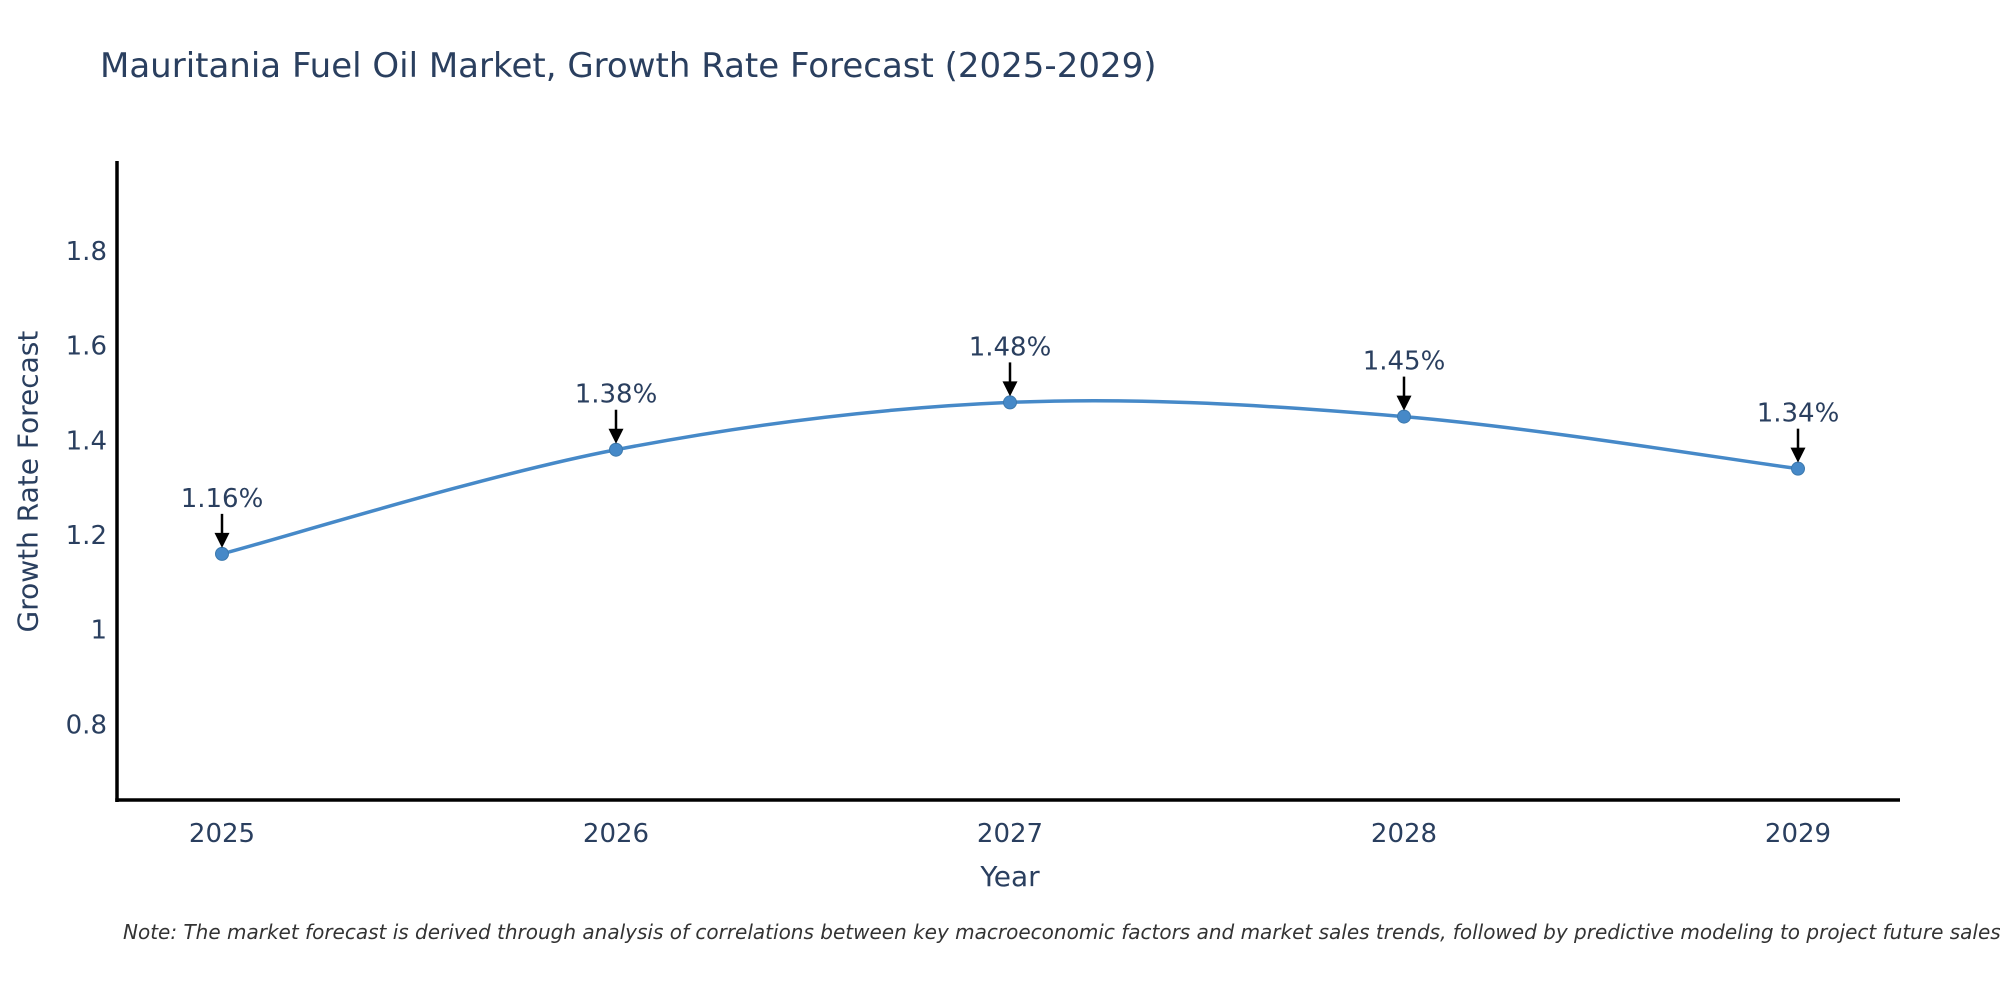 Image resolution: width=2000 pixels, height=1000 pixels. Describe the element at coordinates (616, 834) in the screenshot. I see `x-tick-label: 2026` at that location.